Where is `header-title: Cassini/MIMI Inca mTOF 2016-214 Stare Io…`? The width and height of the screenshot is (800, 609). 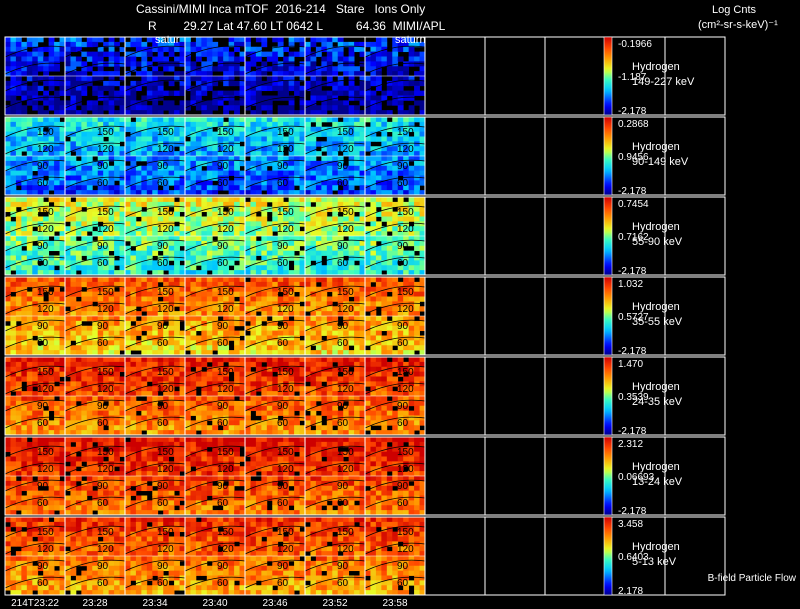 header-title: Cassini/MIMI Inca mTOF 2016-214 Stare Io… is located at coordinates (281, 9).